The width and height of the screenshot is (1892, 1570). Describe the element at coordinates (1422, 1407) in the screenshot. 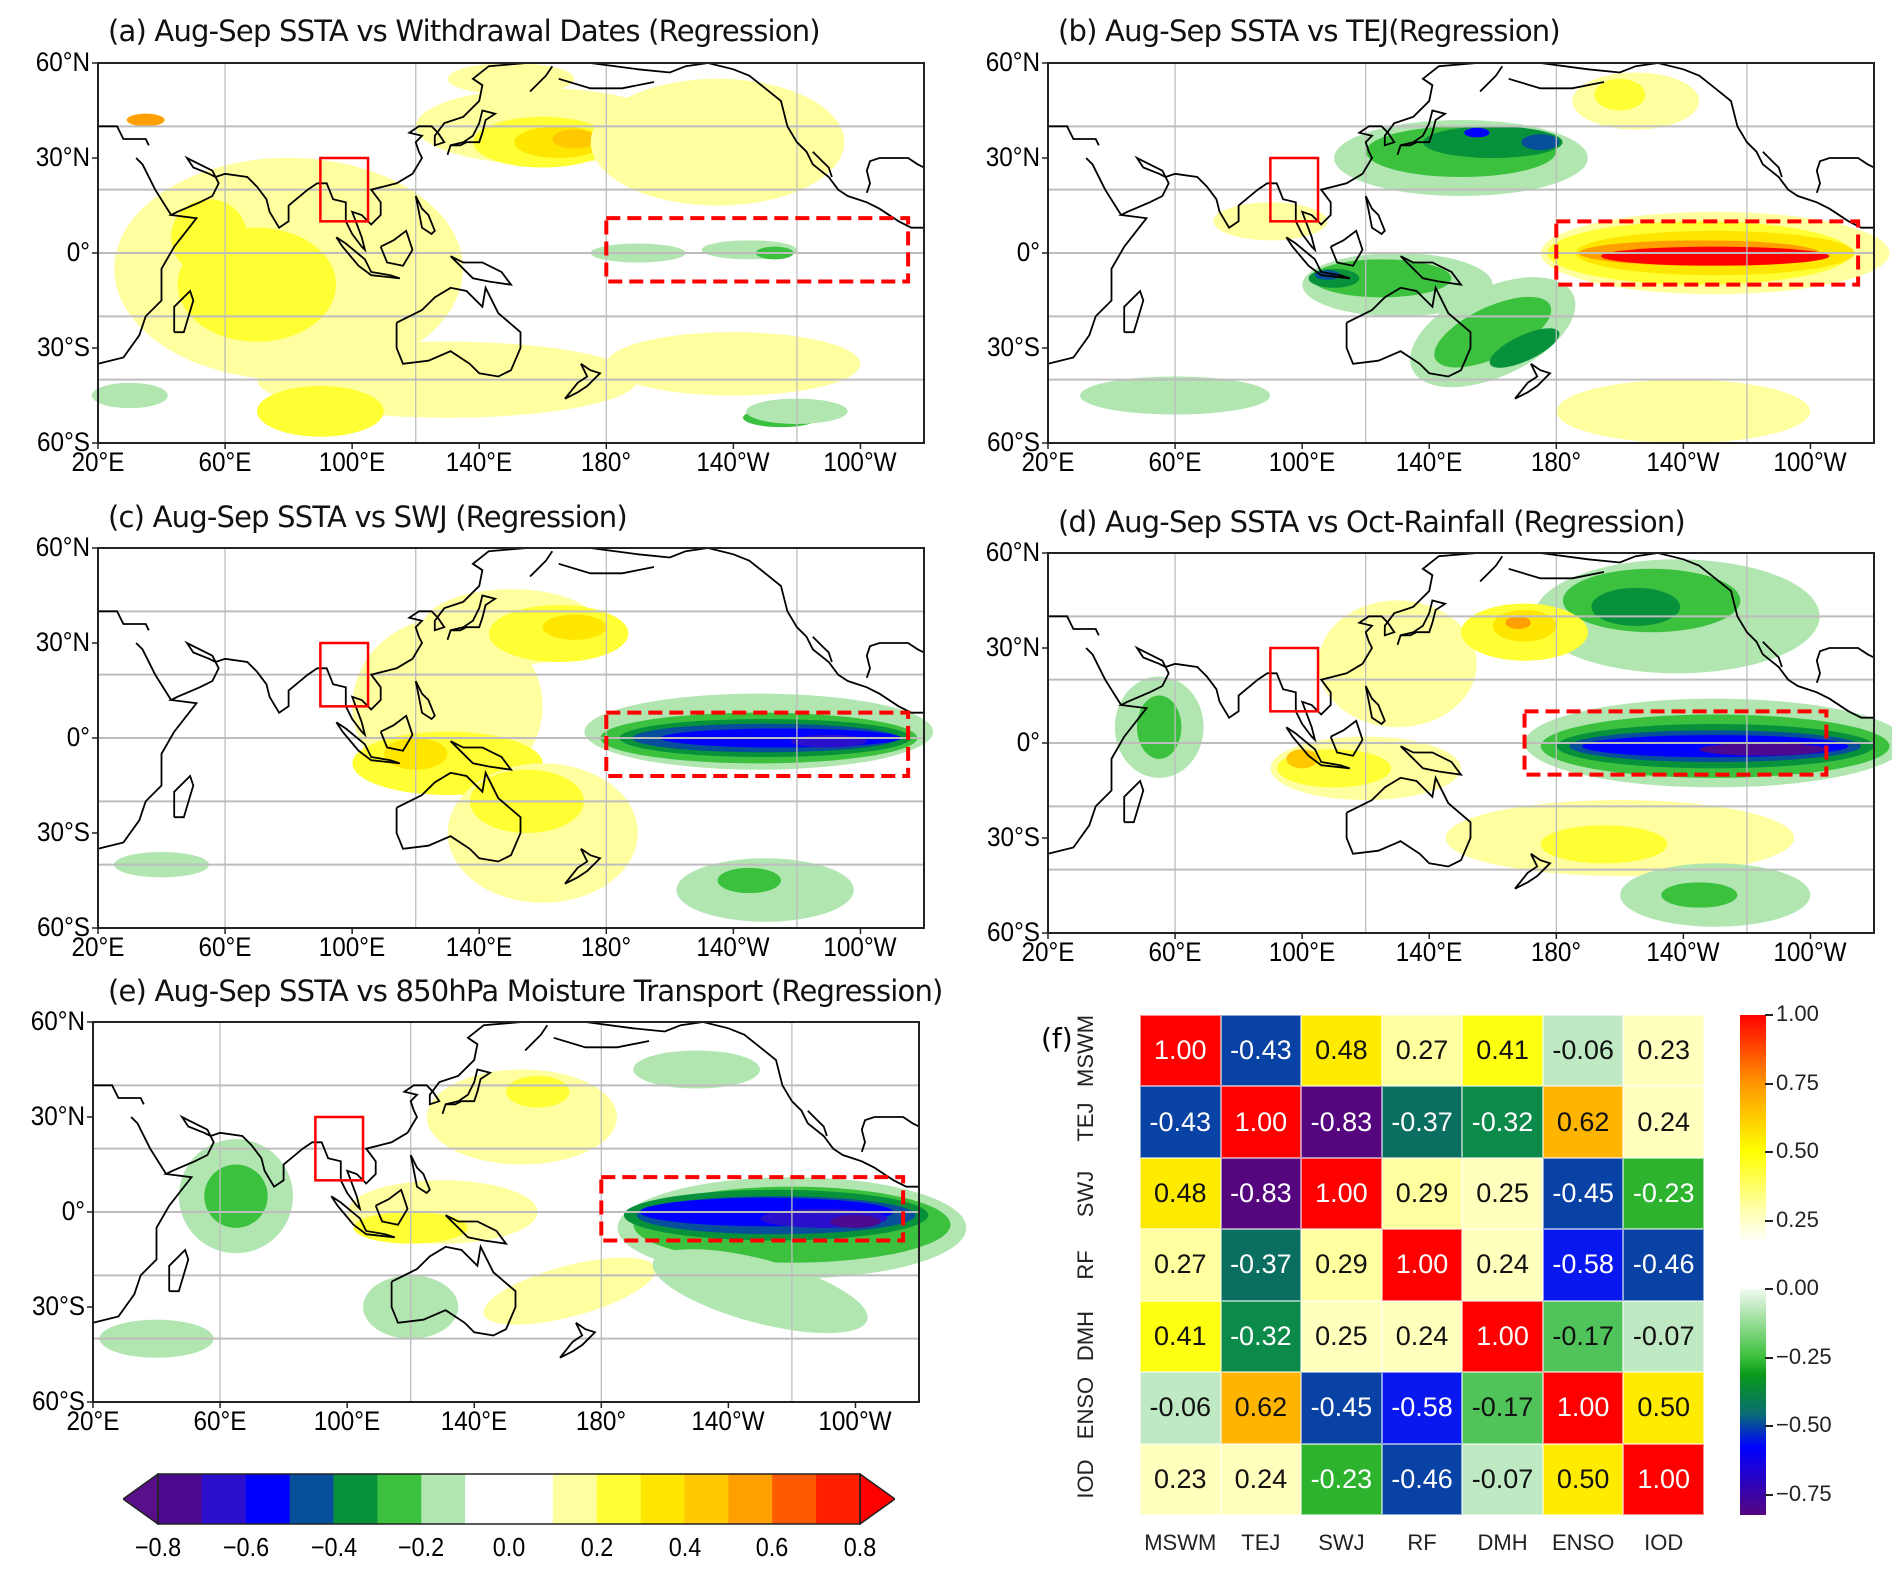

I see `heatmap-cell-value: -0.58` at that location.